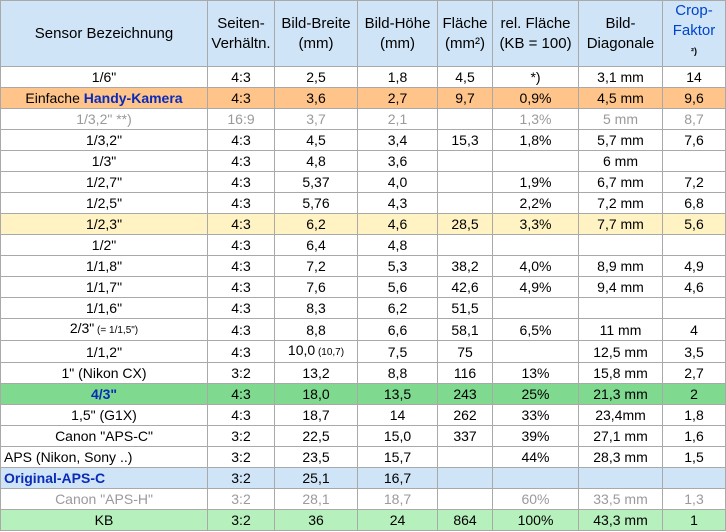 The height and width of the screenshot is (532, 726). I want to click on table-row: 1/3,2" **) 16:9 3,7 2,1 1,3% 5 mm 8,7, so click(363, 119).